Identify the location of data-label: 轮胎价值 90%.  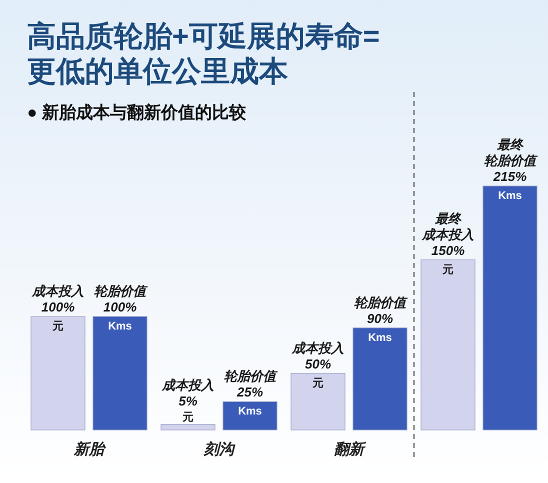
(381, 310).